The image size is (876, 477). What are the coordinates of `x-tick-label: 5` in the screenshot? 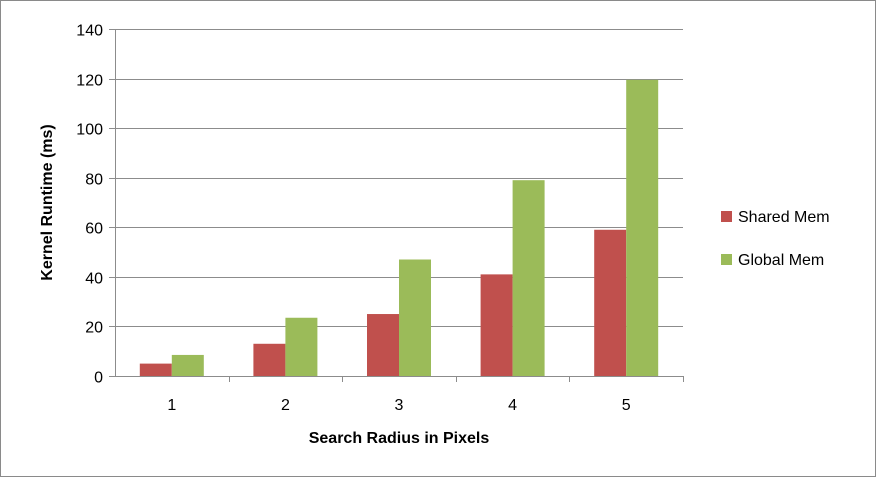 It's located at (626, 405).